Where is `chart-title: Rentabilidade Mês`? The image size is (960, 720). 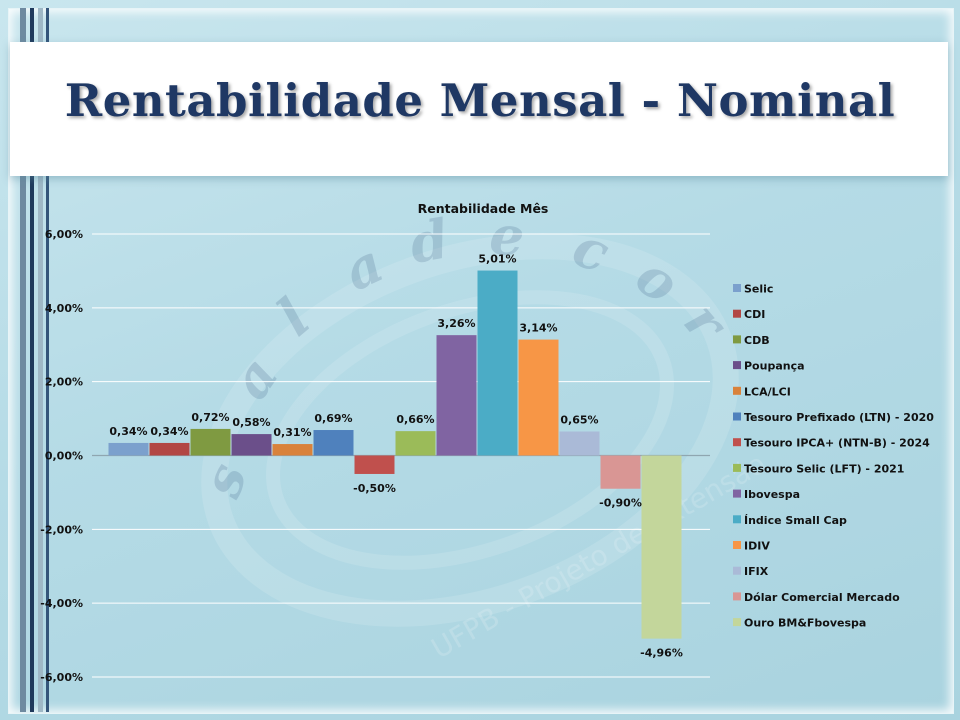
chart-title: Rentabilidade Mês is located at coordinates (483, 208).